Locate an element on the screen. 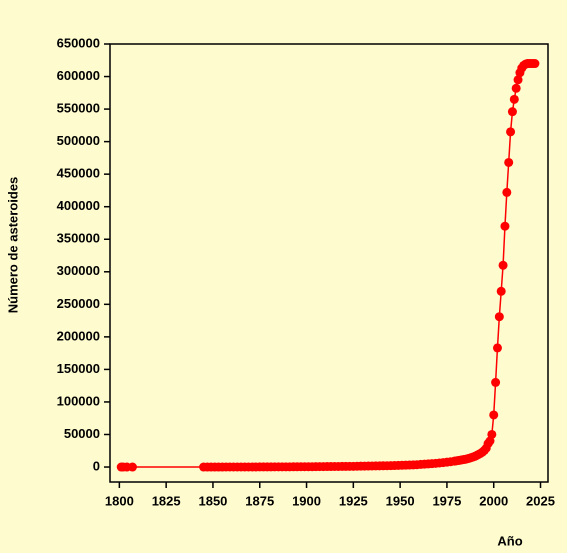 This screenshot has width=567, height=553. y-tick-label: 0 is located at coordinates (96, 465).